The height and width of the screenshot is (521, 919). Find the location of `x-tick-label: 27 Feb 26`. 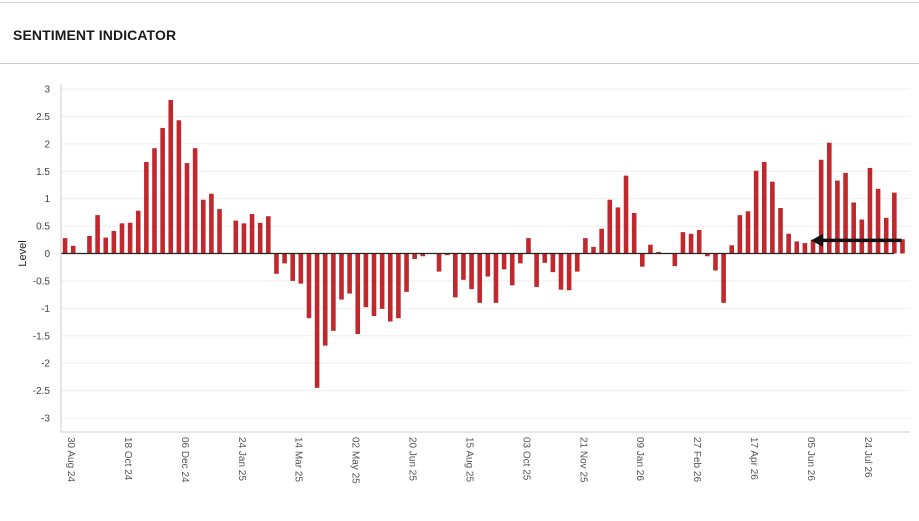

x-tick-label: 27 Feb 26 is located at coordinates (696, 459).